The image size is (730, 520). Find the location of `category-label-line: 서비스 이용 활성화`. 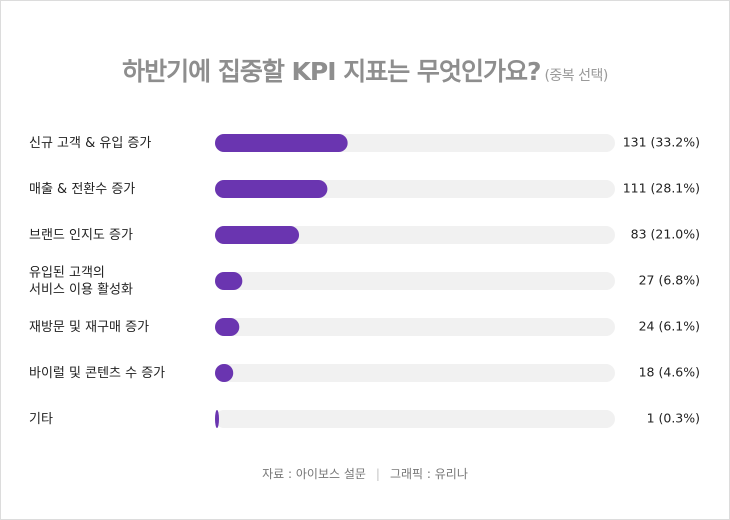

category-label-line: 서비스 이용 활성화 is located at coordinates (81, 289).